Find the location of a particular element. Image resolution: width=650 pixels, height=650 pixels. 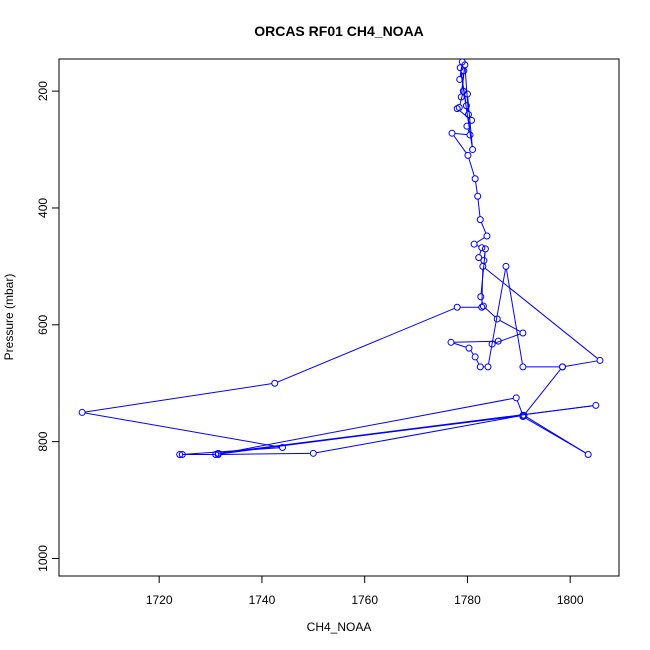

x-tick-label: 1760 is located at coordinates (364, 600).